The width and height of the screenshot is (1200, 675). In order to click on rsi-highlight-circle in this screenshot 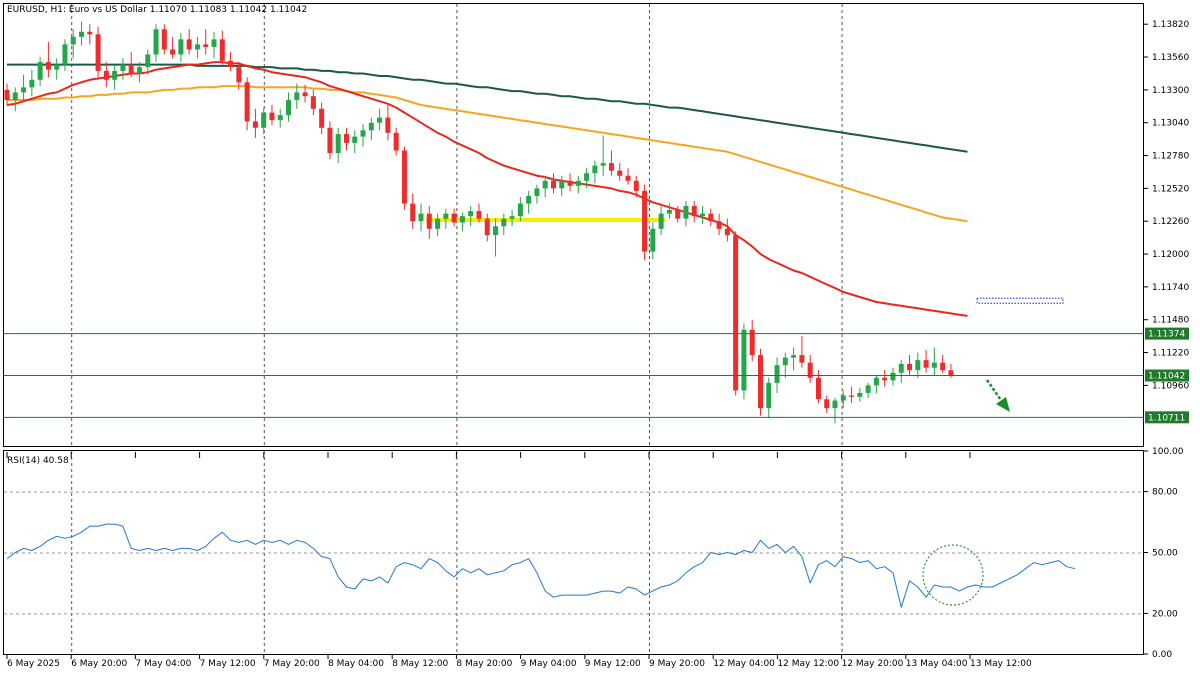, I will do `click(953, 575)`.